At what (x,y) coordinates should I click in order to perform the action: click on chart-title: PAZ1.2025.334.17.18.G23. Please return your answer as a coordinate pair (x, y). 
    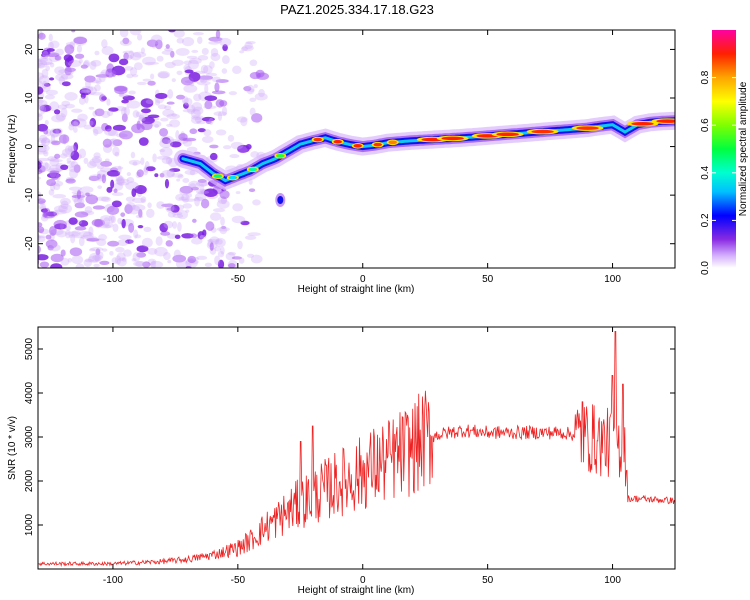
    Looking at the image, I should click on (357, 9).